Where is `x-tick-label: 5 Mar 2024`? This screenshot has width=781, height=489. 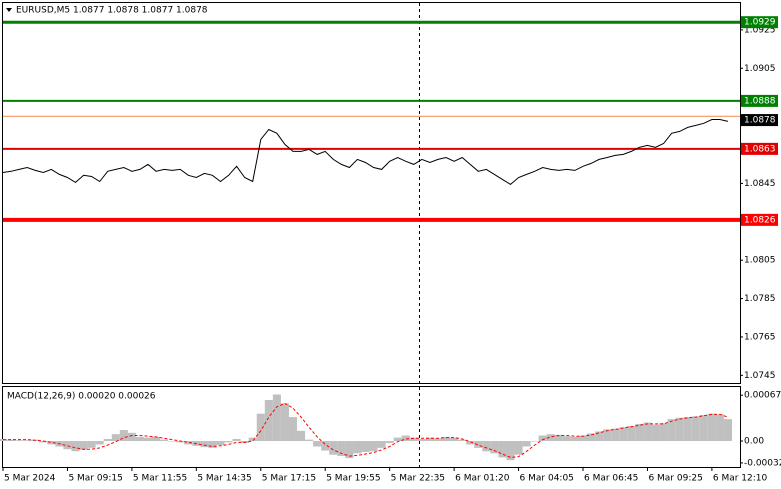 x-tick-label: 5 Mar 2024 is located at coordinates (30, 479).